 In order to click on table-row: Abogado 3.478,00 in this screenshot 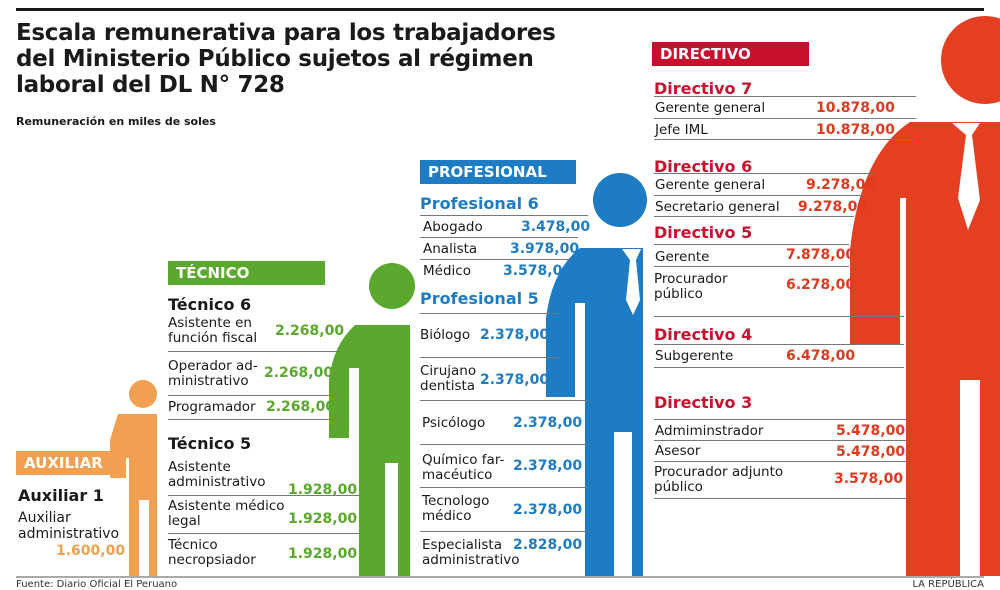, I will do `click(505, 225)`.